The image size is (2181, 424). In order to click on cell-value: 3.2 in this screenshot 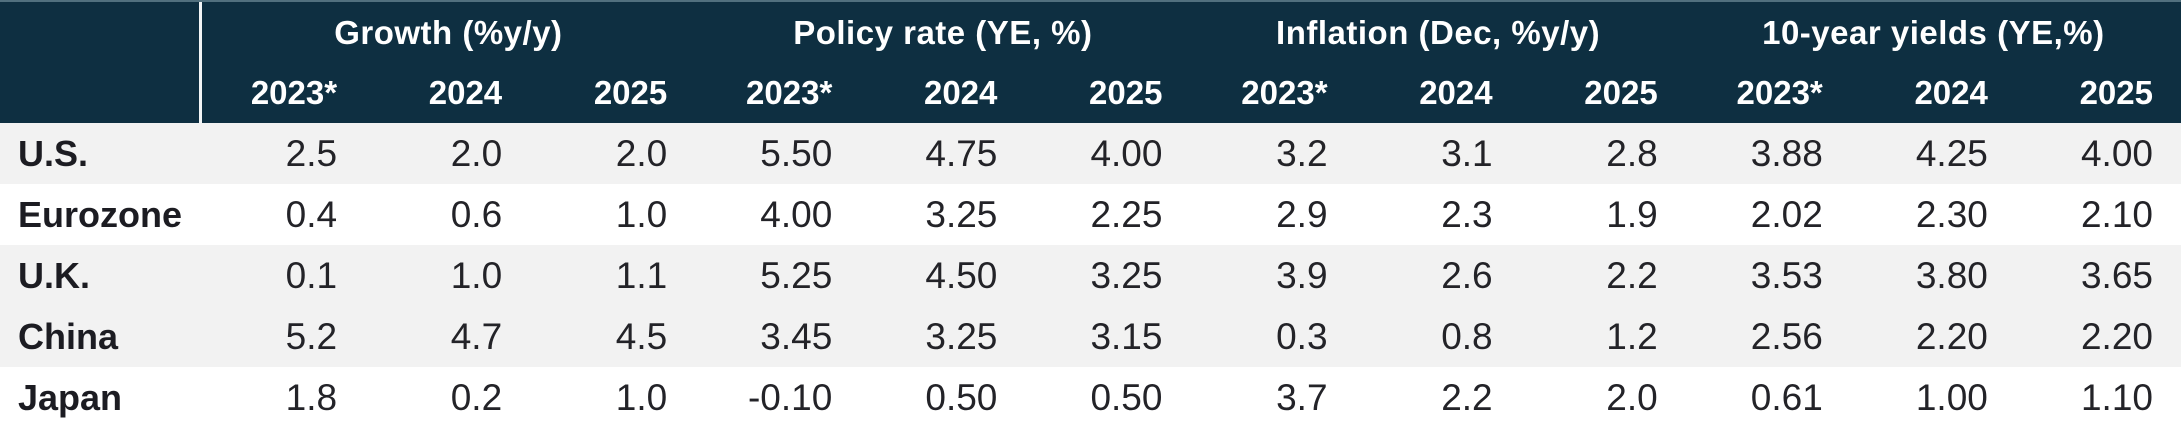, I will do `click(1302, 153)`.